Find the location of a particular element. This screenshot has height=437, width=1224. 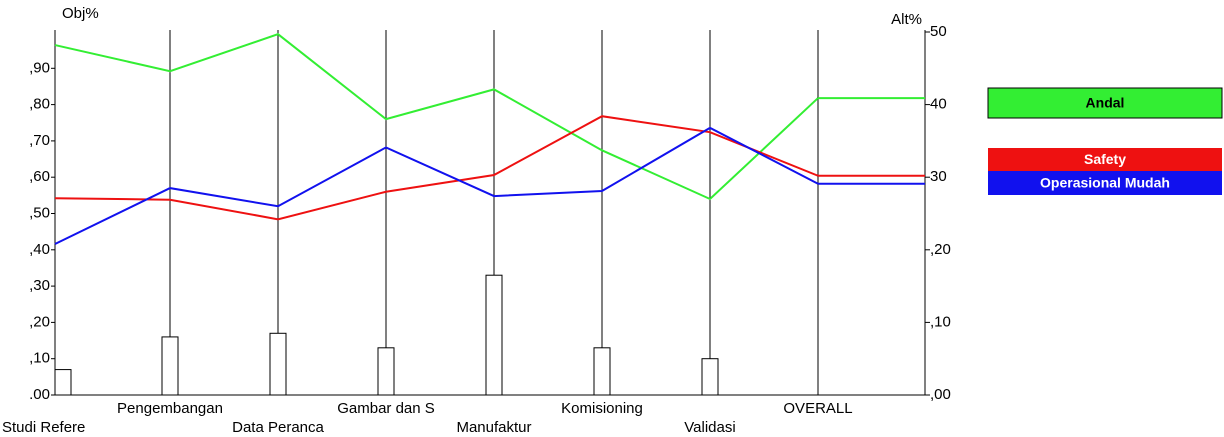

legend-text: Operasional Mudah is located at coordinates (1105, 183).